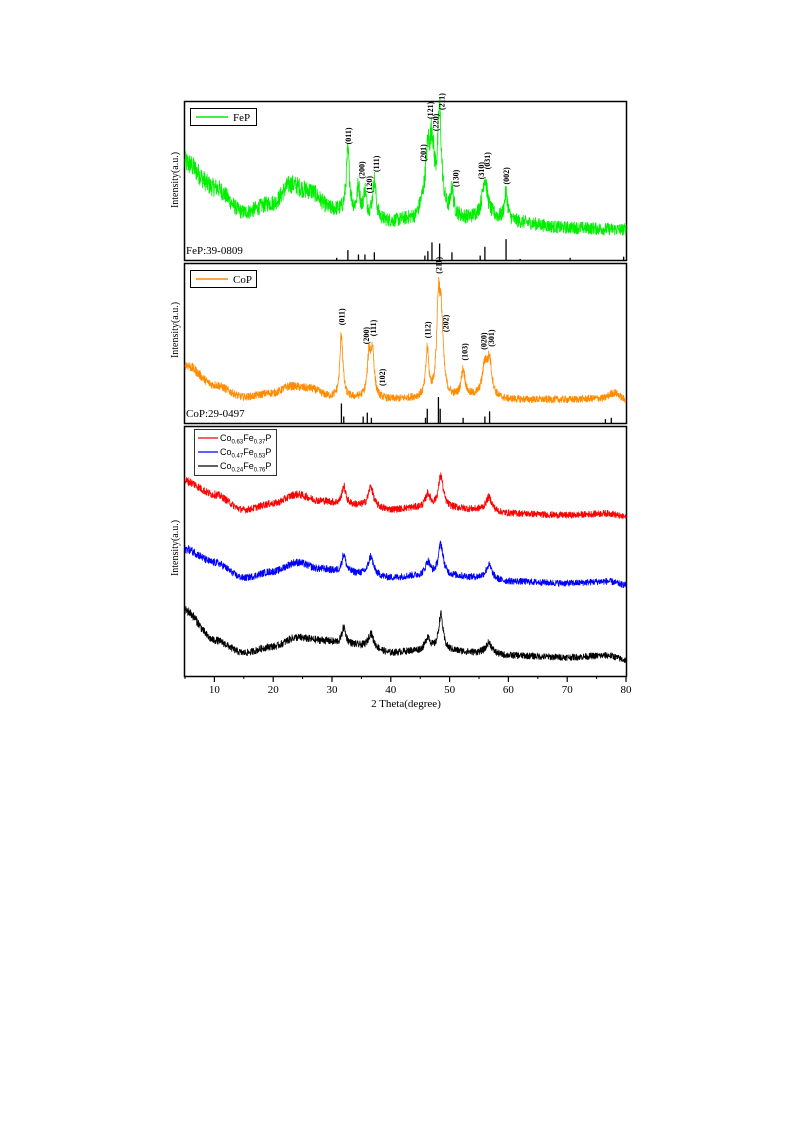 The height and width of the screenshot is (1121, 793). Describe the element at coordinates (245, 439) in the screenshot. I see `mix-legend-label-1: Co0.63Fe0.37P` at that location.